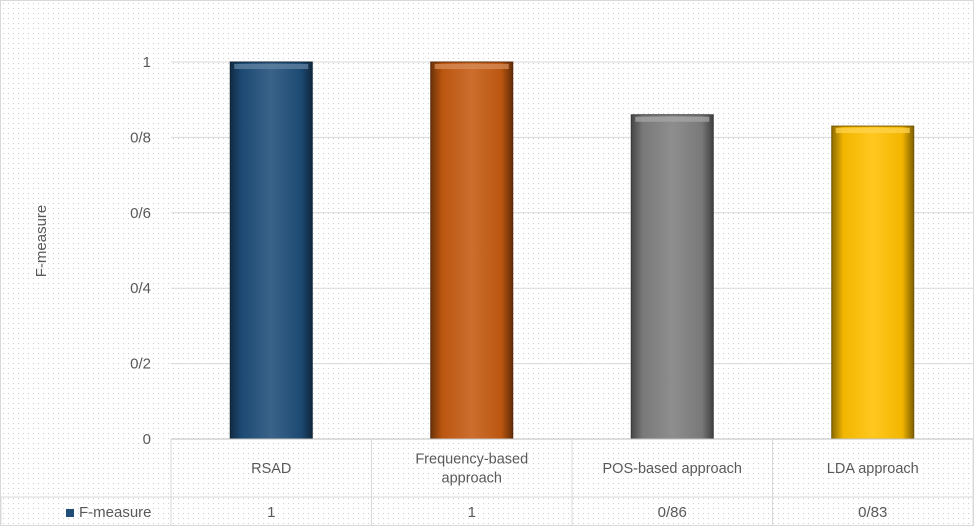 The height and width of the screenshot is (526, 974). I want to click on category-label: Frequency-based, so click(471, 460).